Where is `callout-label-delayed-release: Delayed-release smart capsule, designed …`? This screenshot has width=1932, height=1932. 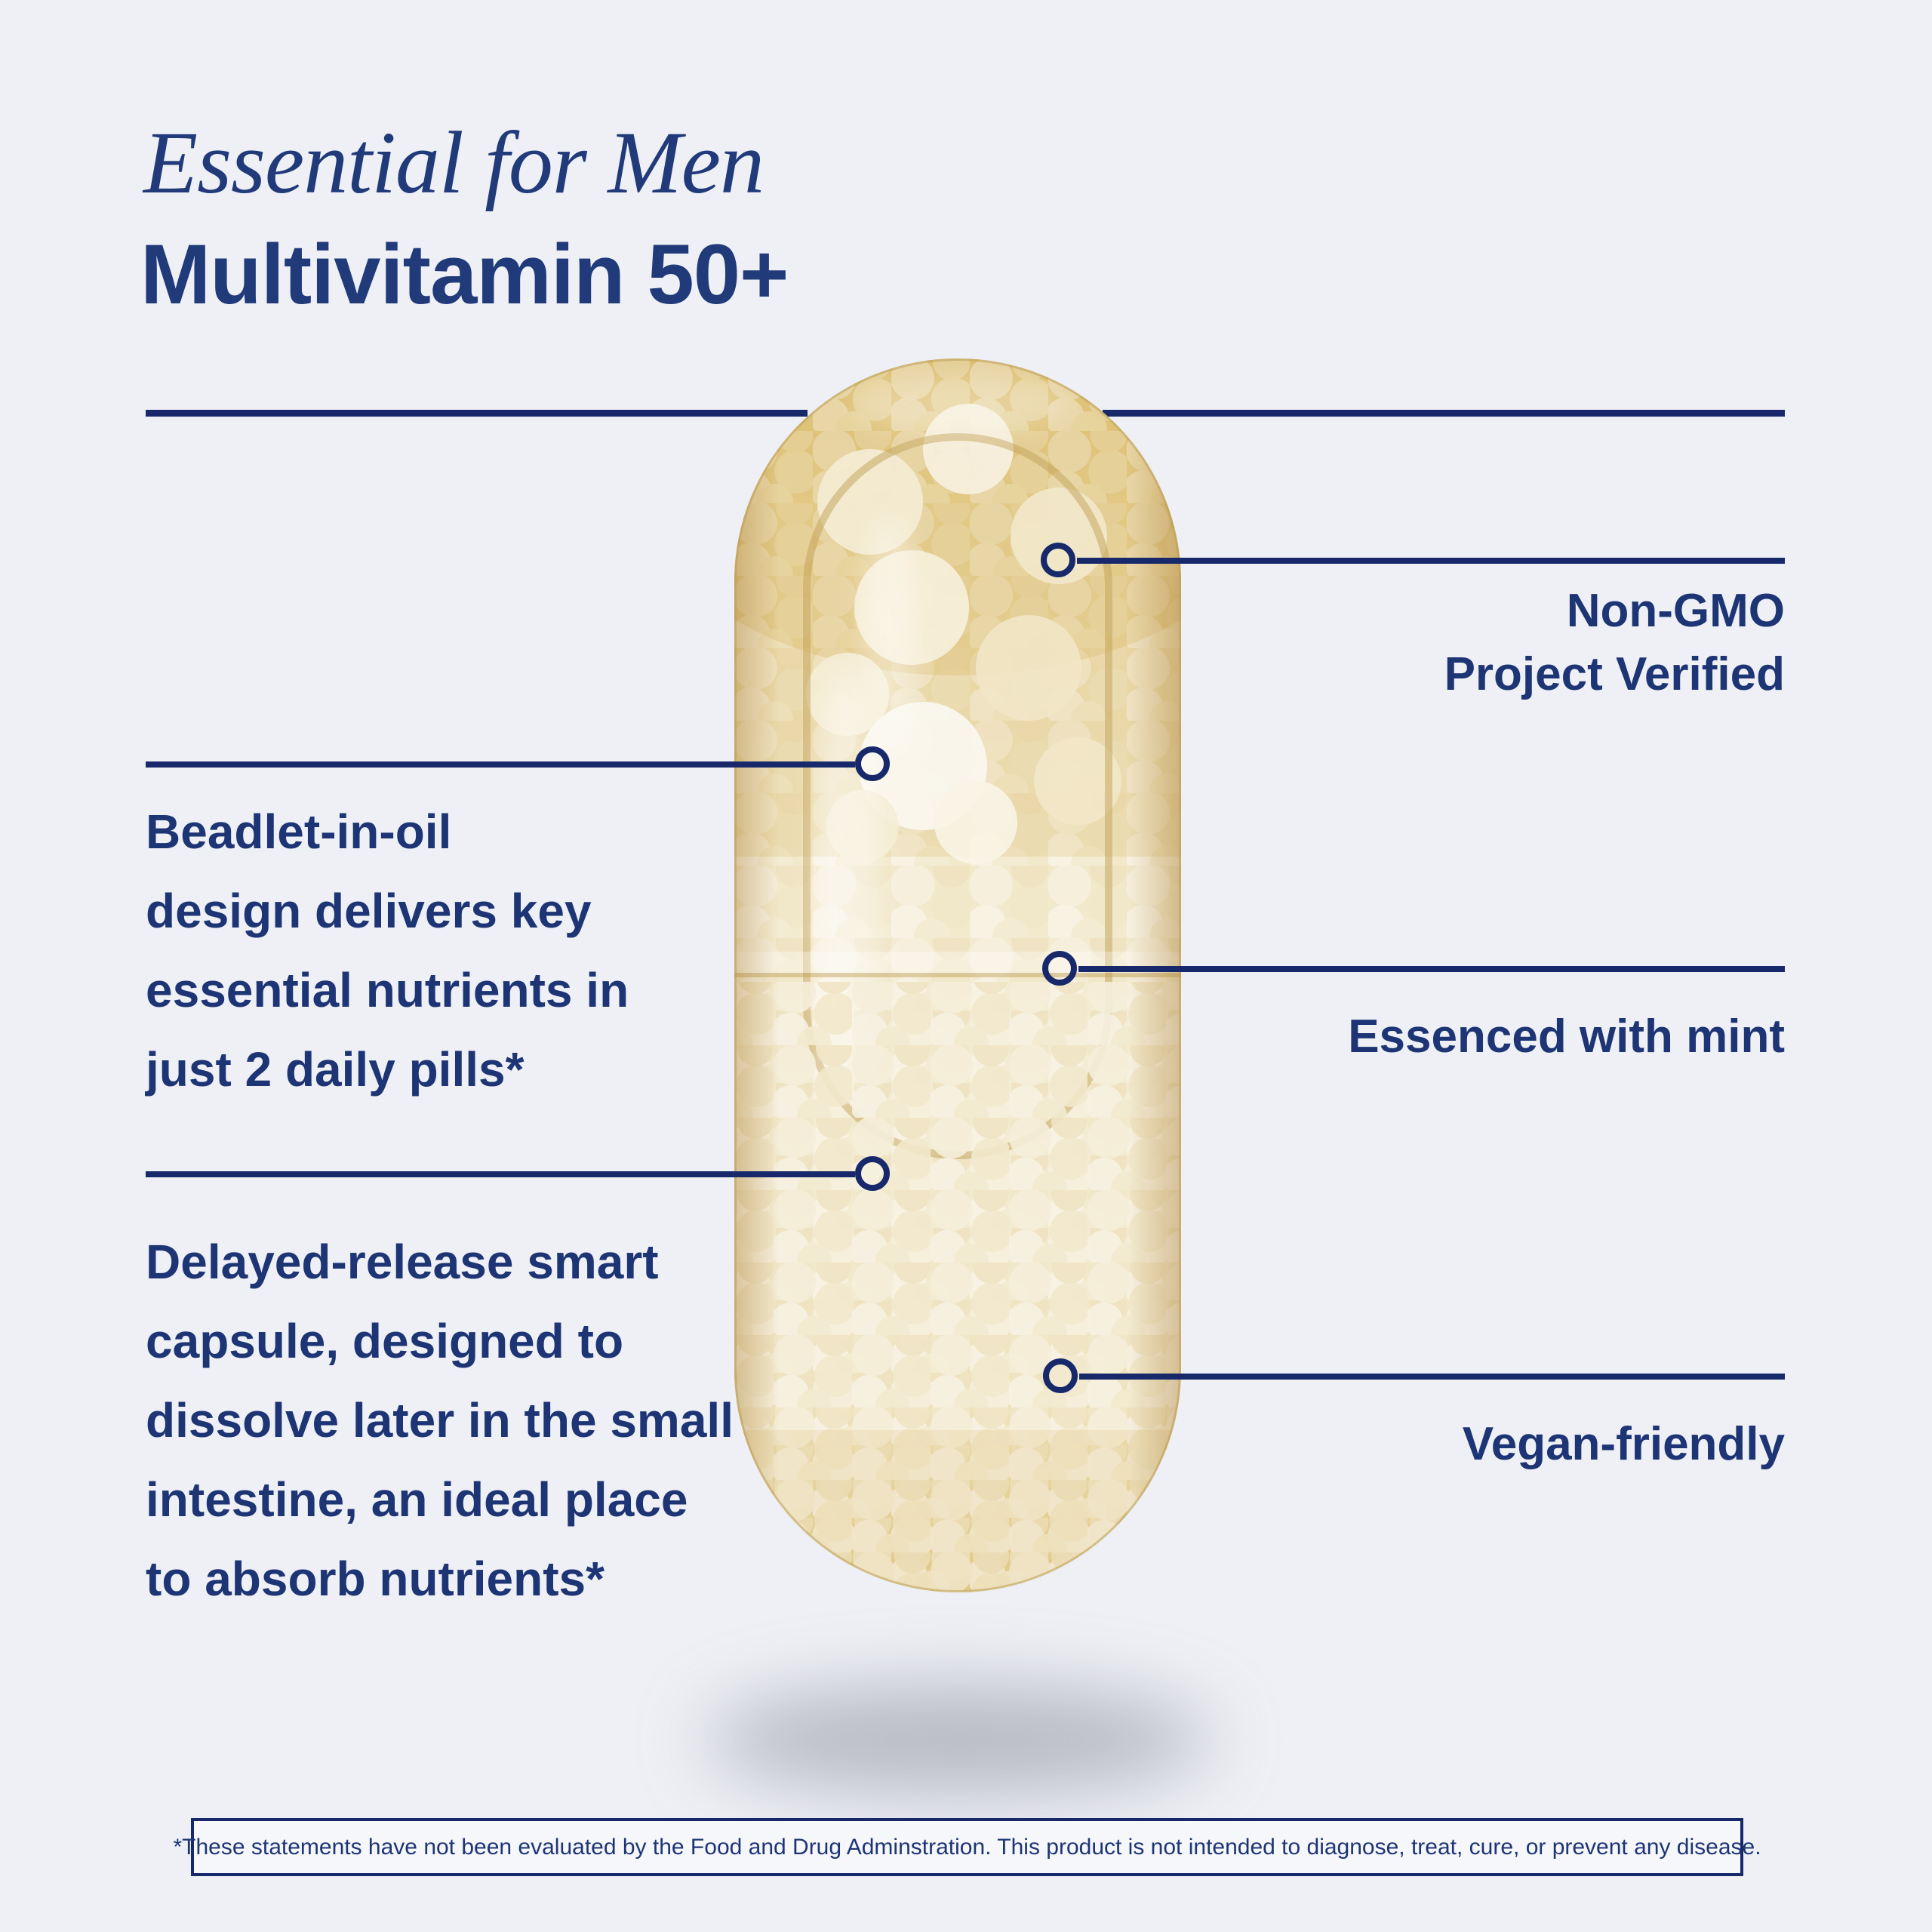
callout-label-delayed-release: Delayed-release smart capsule, designed … is located at coordinates (440, 1421).